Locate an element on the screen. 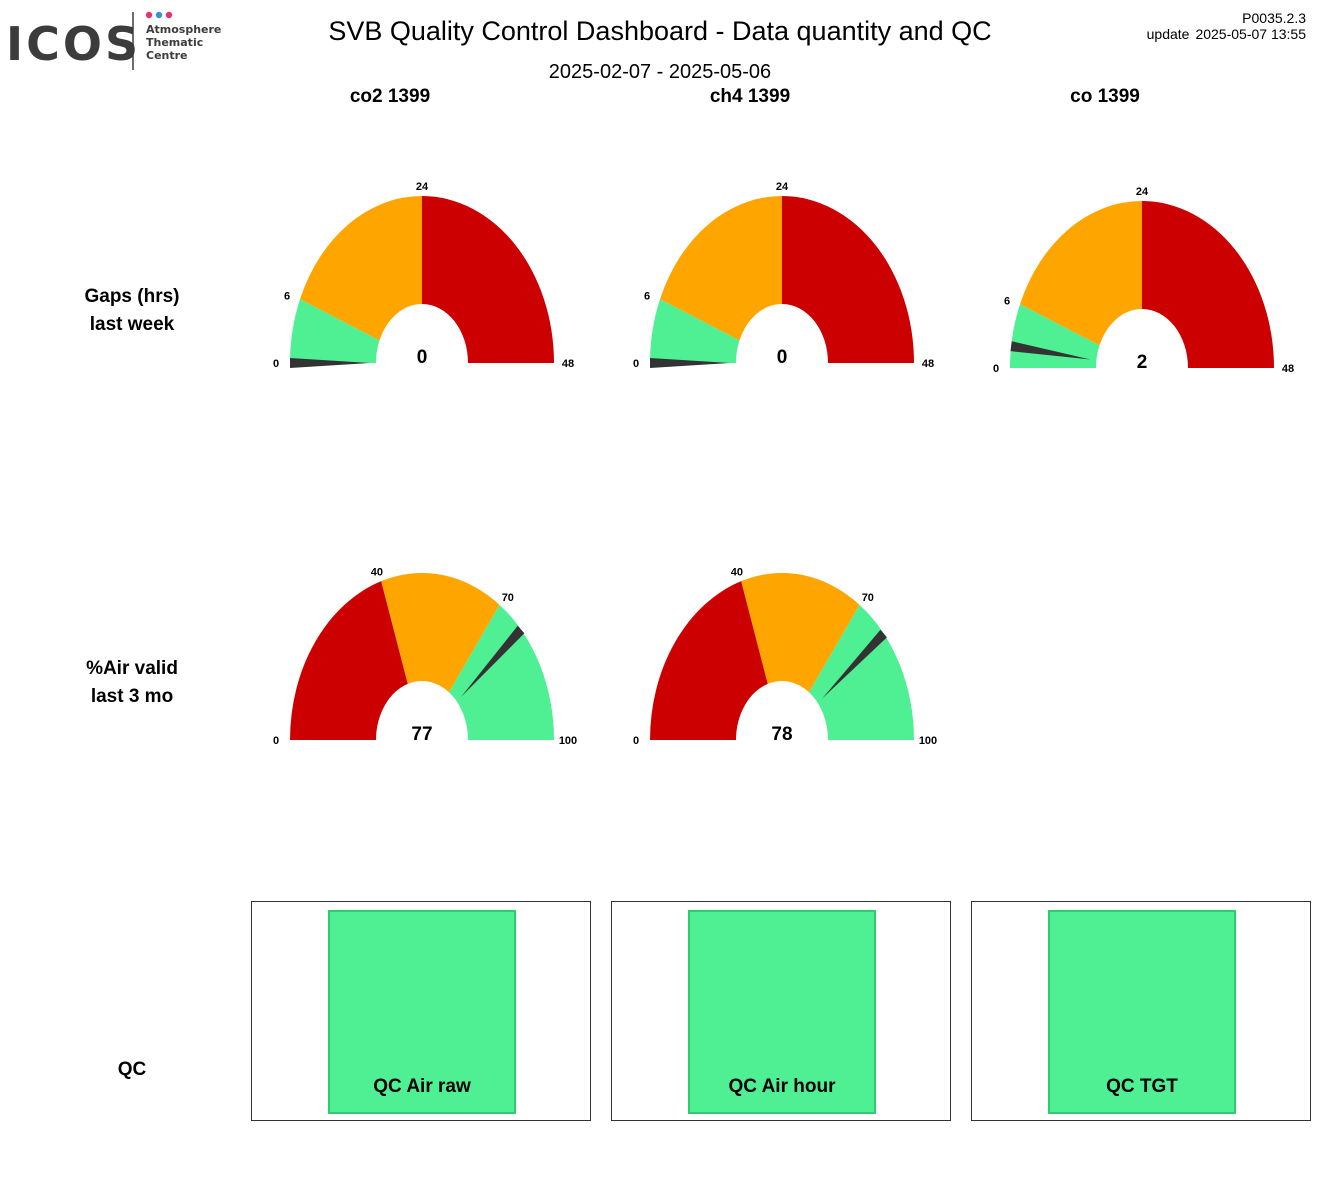 Image resolution: width=1320 pixels, height=1200 pixels. gauge-5-tick-label-4: 100 is located at coordinates (928, 741).